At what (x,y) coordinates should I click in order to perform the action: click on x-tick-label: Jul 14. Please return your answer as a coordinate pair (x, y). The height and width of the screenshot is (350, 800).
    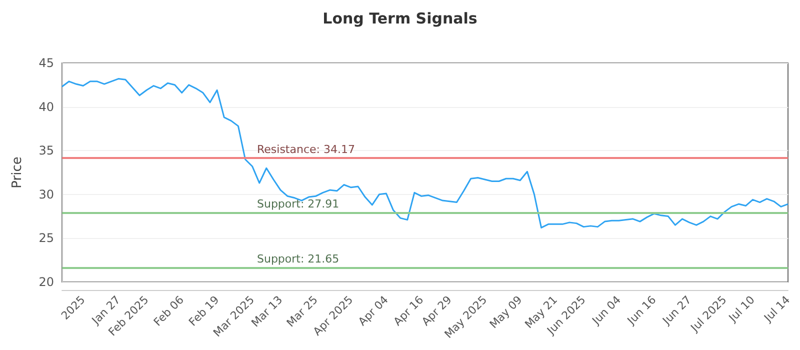
    Looking at the image, I should click on (776, 309).